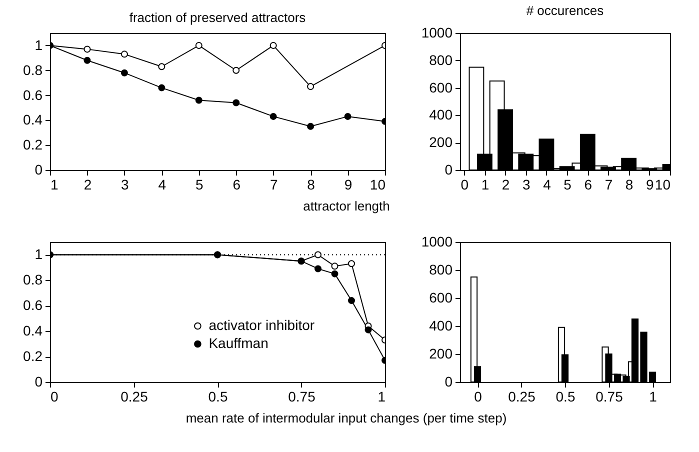 This screenshot has height=452, width=699. I want to click on legend-label: activator inhibitor, so click(261, 325).